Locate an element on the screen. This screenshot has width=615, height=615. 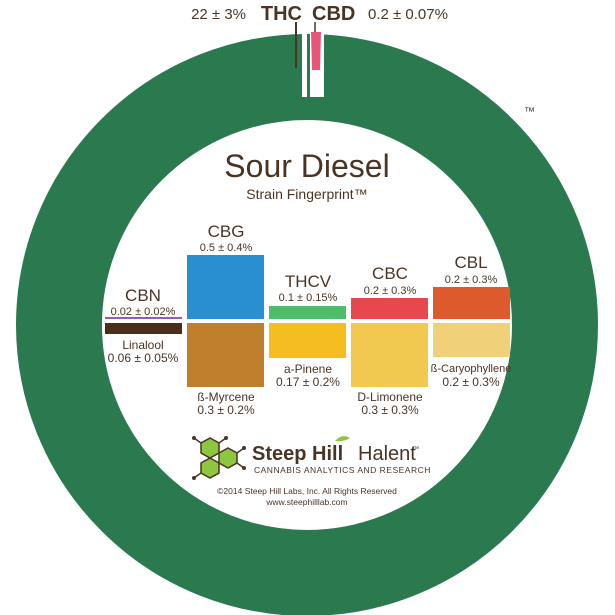
hexagon-molecule-logo-icon is located at coordinates (219, 458).